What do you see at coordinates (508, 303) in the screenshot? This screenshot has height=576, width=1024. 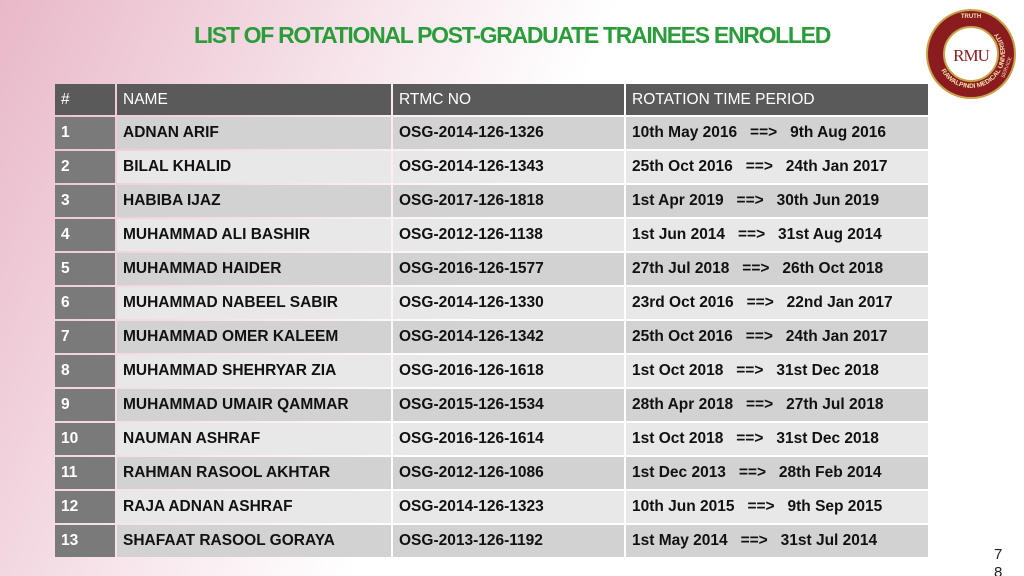 I see `rtmc-cell: OSG-2014-126-1330` at bounding box center [508, 303].